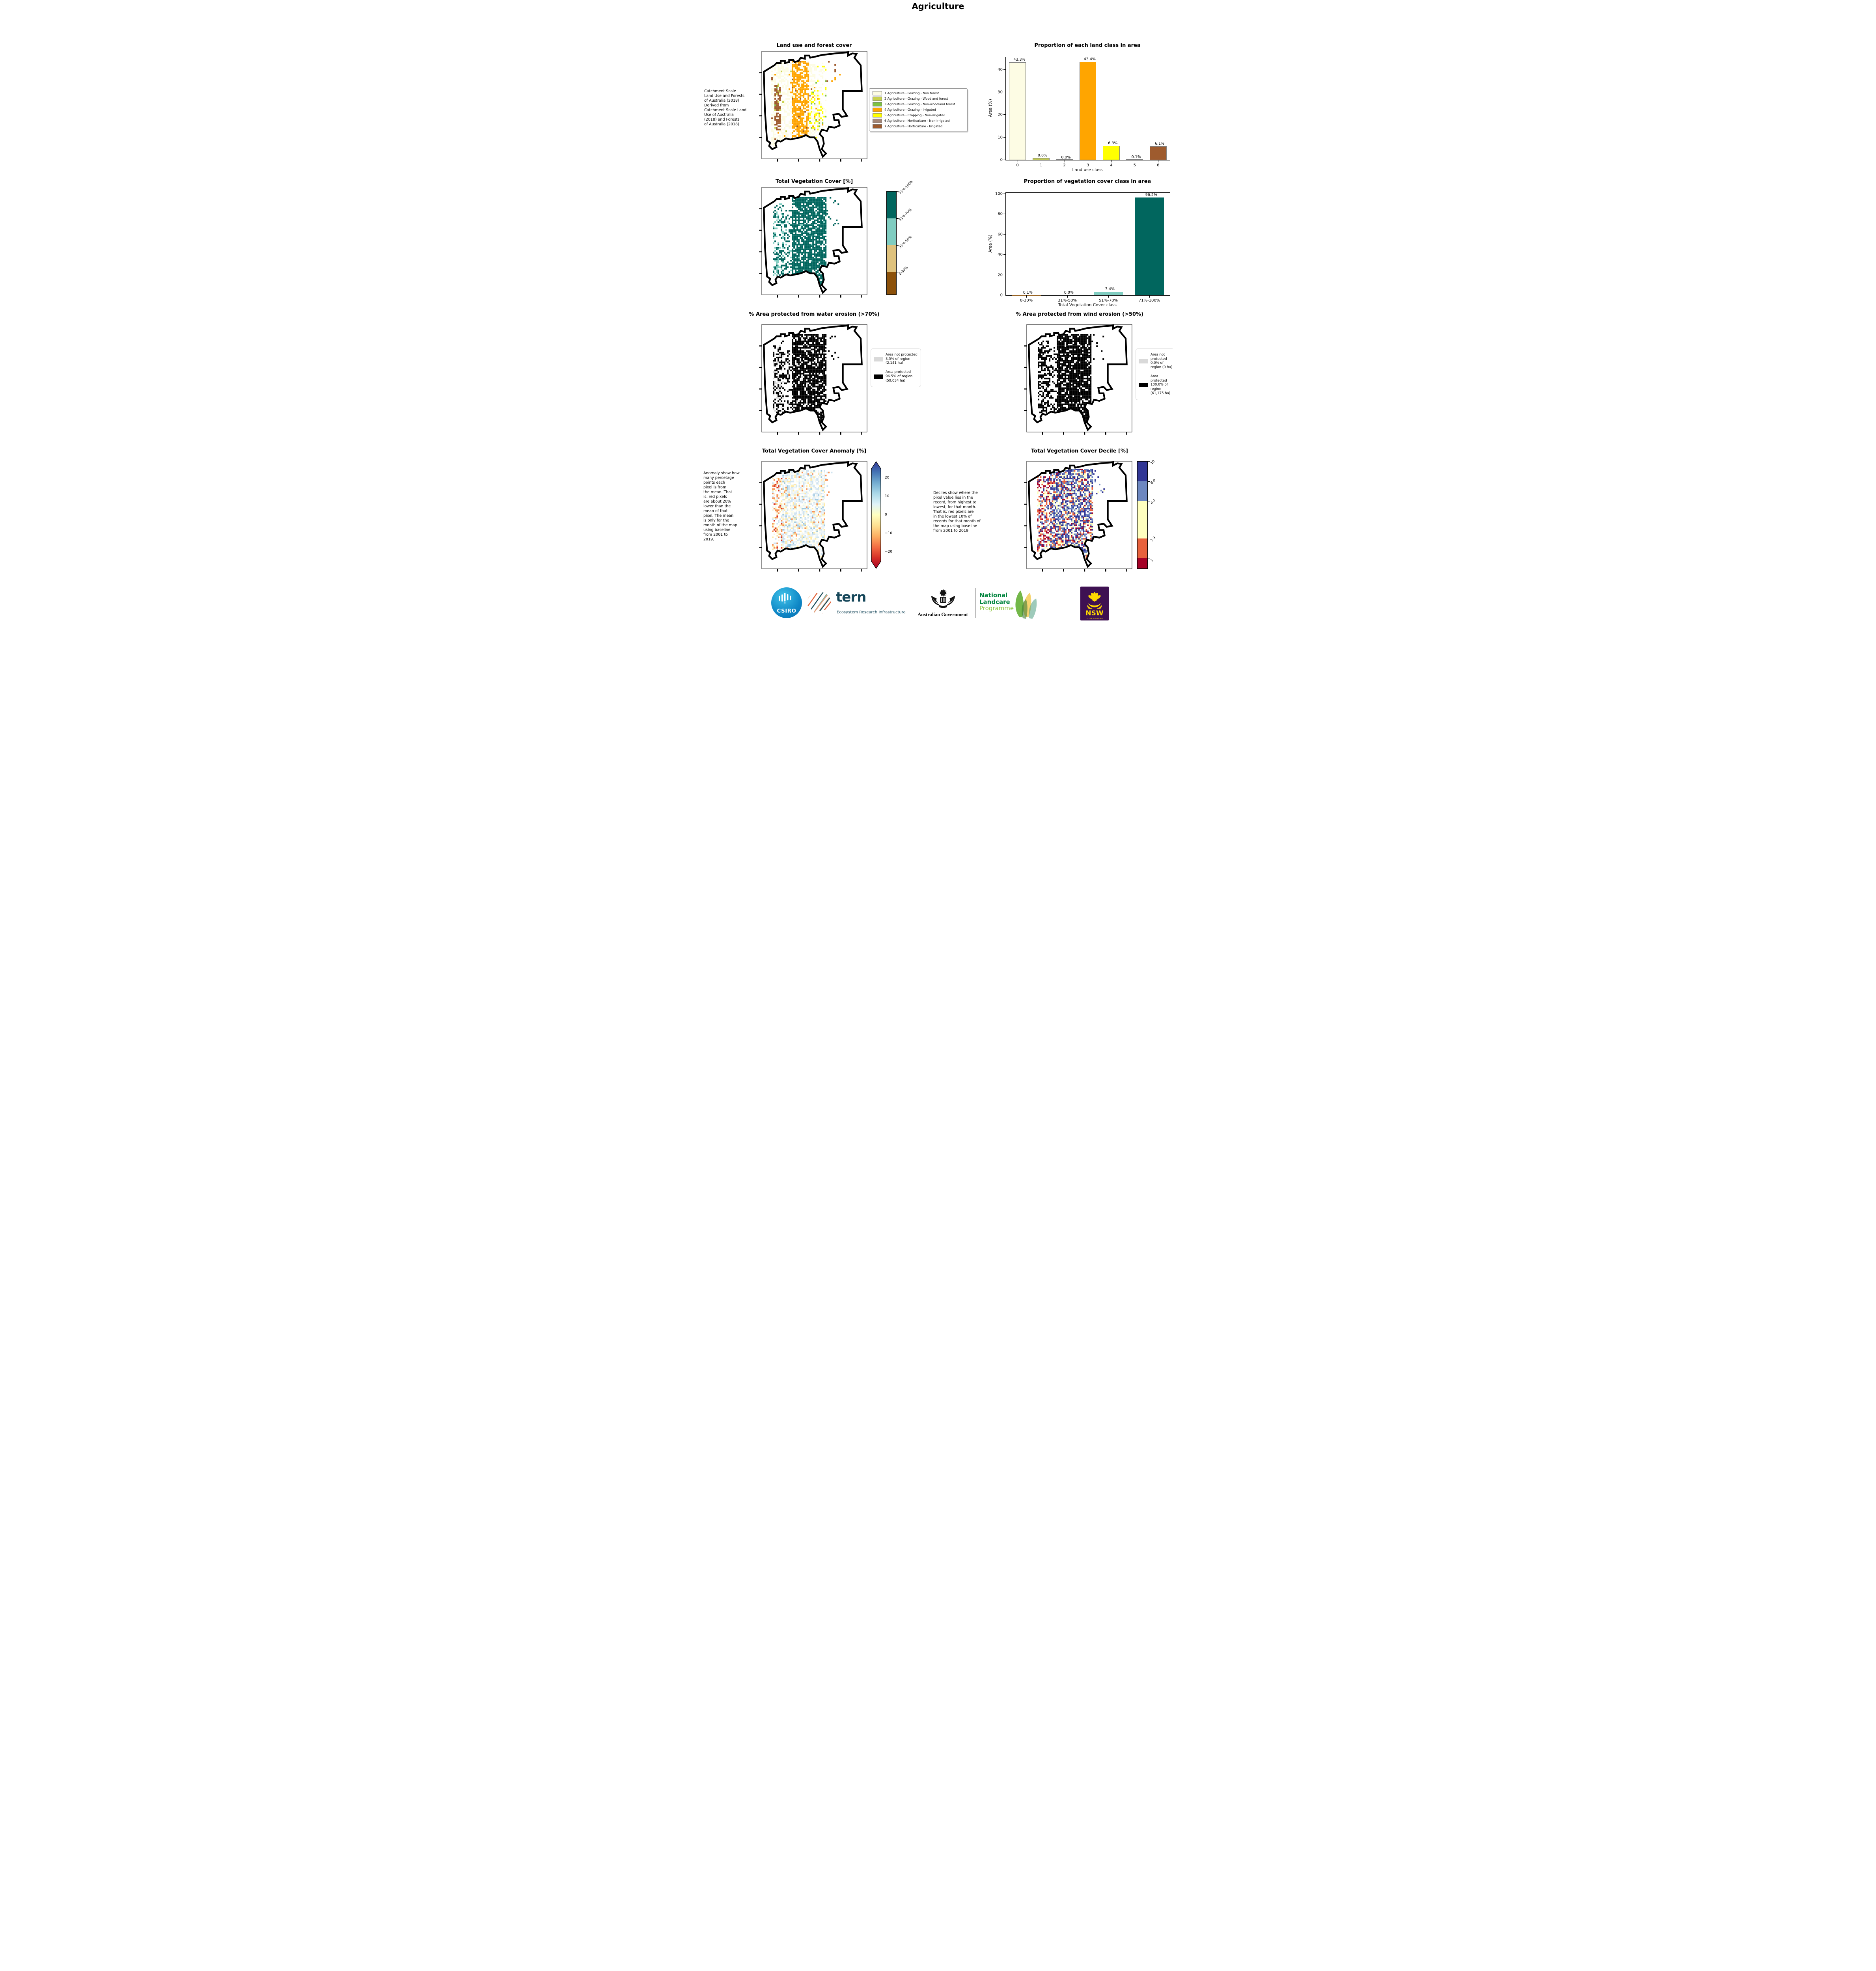  Describe the element at coordinates (1113, 143) in the screenshot. I see `bar-value-label: 6.3%` at that location.